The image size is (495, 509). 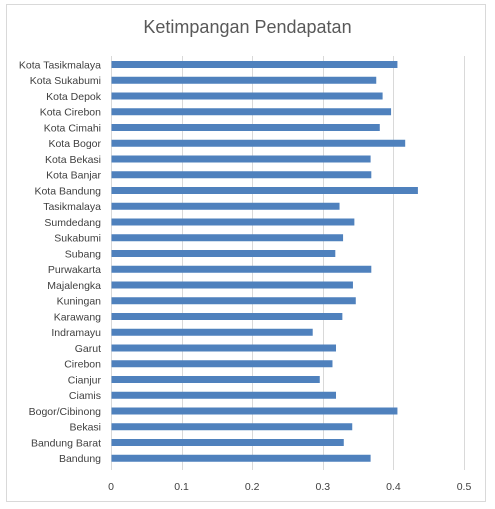 I want to click on category-label: Kota Depok, so click(x=74, y=97).